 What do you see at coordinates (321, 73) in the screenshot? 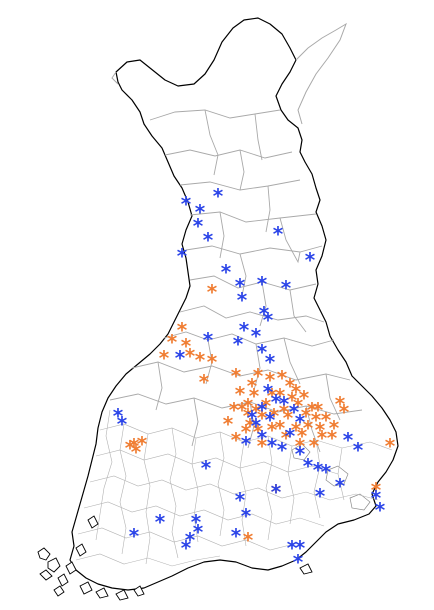
I see `eastern-border-line` at bounding box center [321, 73].